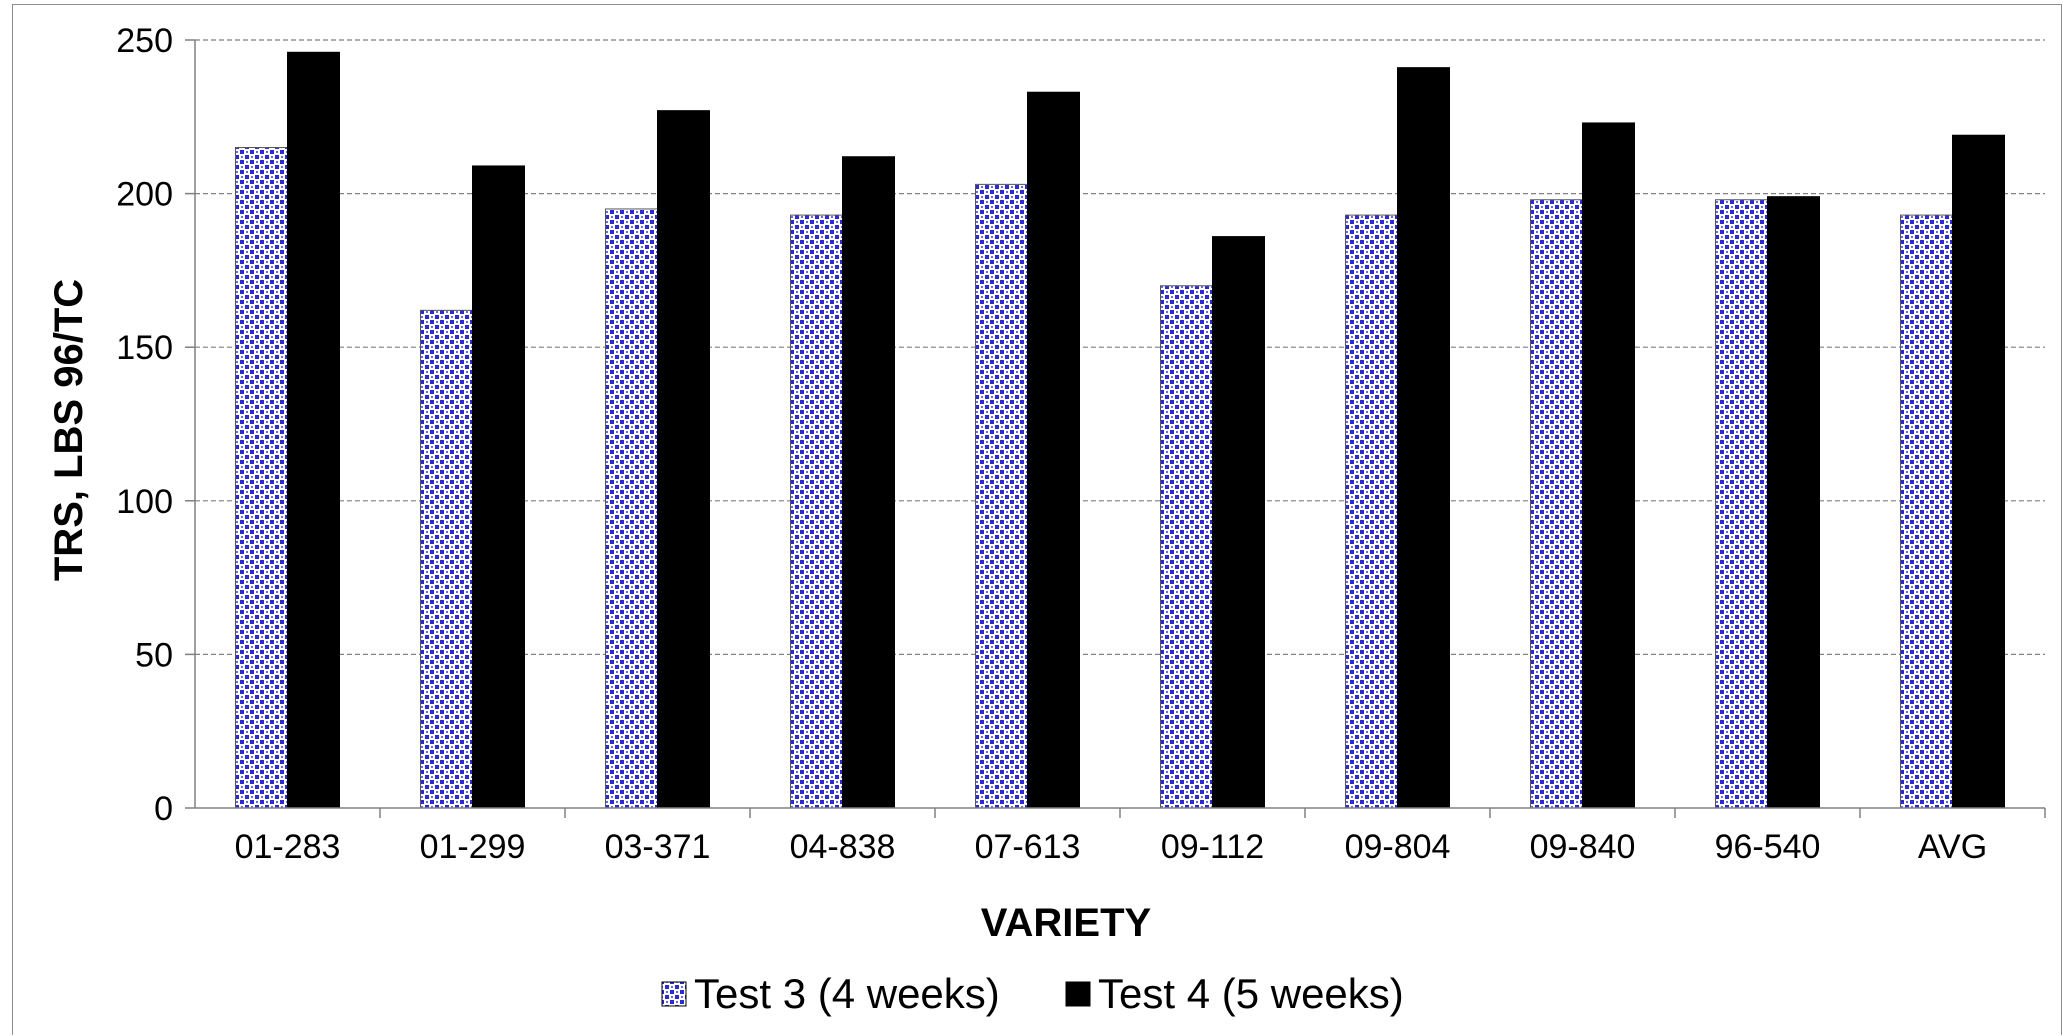 The image size is (2063, 1036). I want to click on x-tick-label: 09-840, so click(1583, 847).